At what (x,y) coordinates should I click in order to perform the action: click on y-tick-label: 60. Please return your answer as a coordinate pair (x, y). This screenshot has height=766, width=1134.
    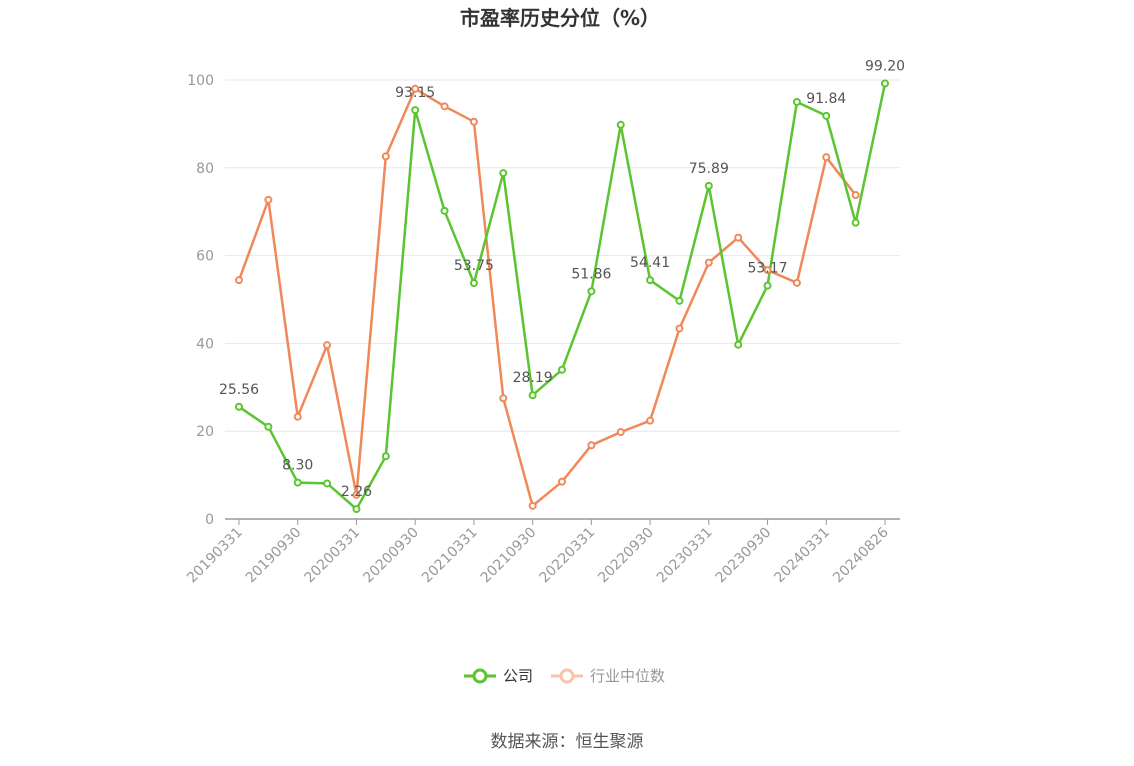
    Looking at the image, I should click on (205, 257).